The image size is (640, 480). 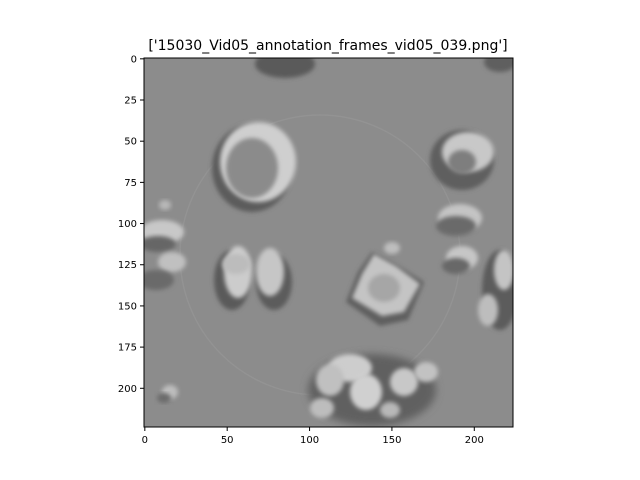 What do you see at coordinates (274, 279) in the screenshot?
I see `cell-crescent-right` at bounding box center [274, 279].